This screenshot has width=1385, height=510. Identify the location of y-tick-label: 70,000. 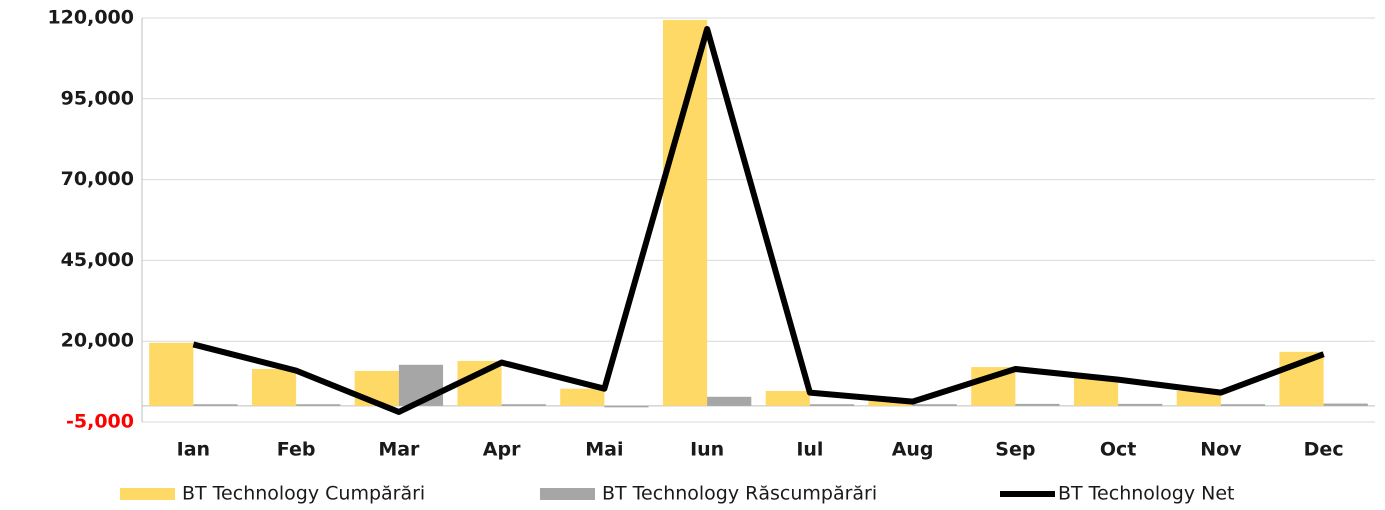
(97, 179).